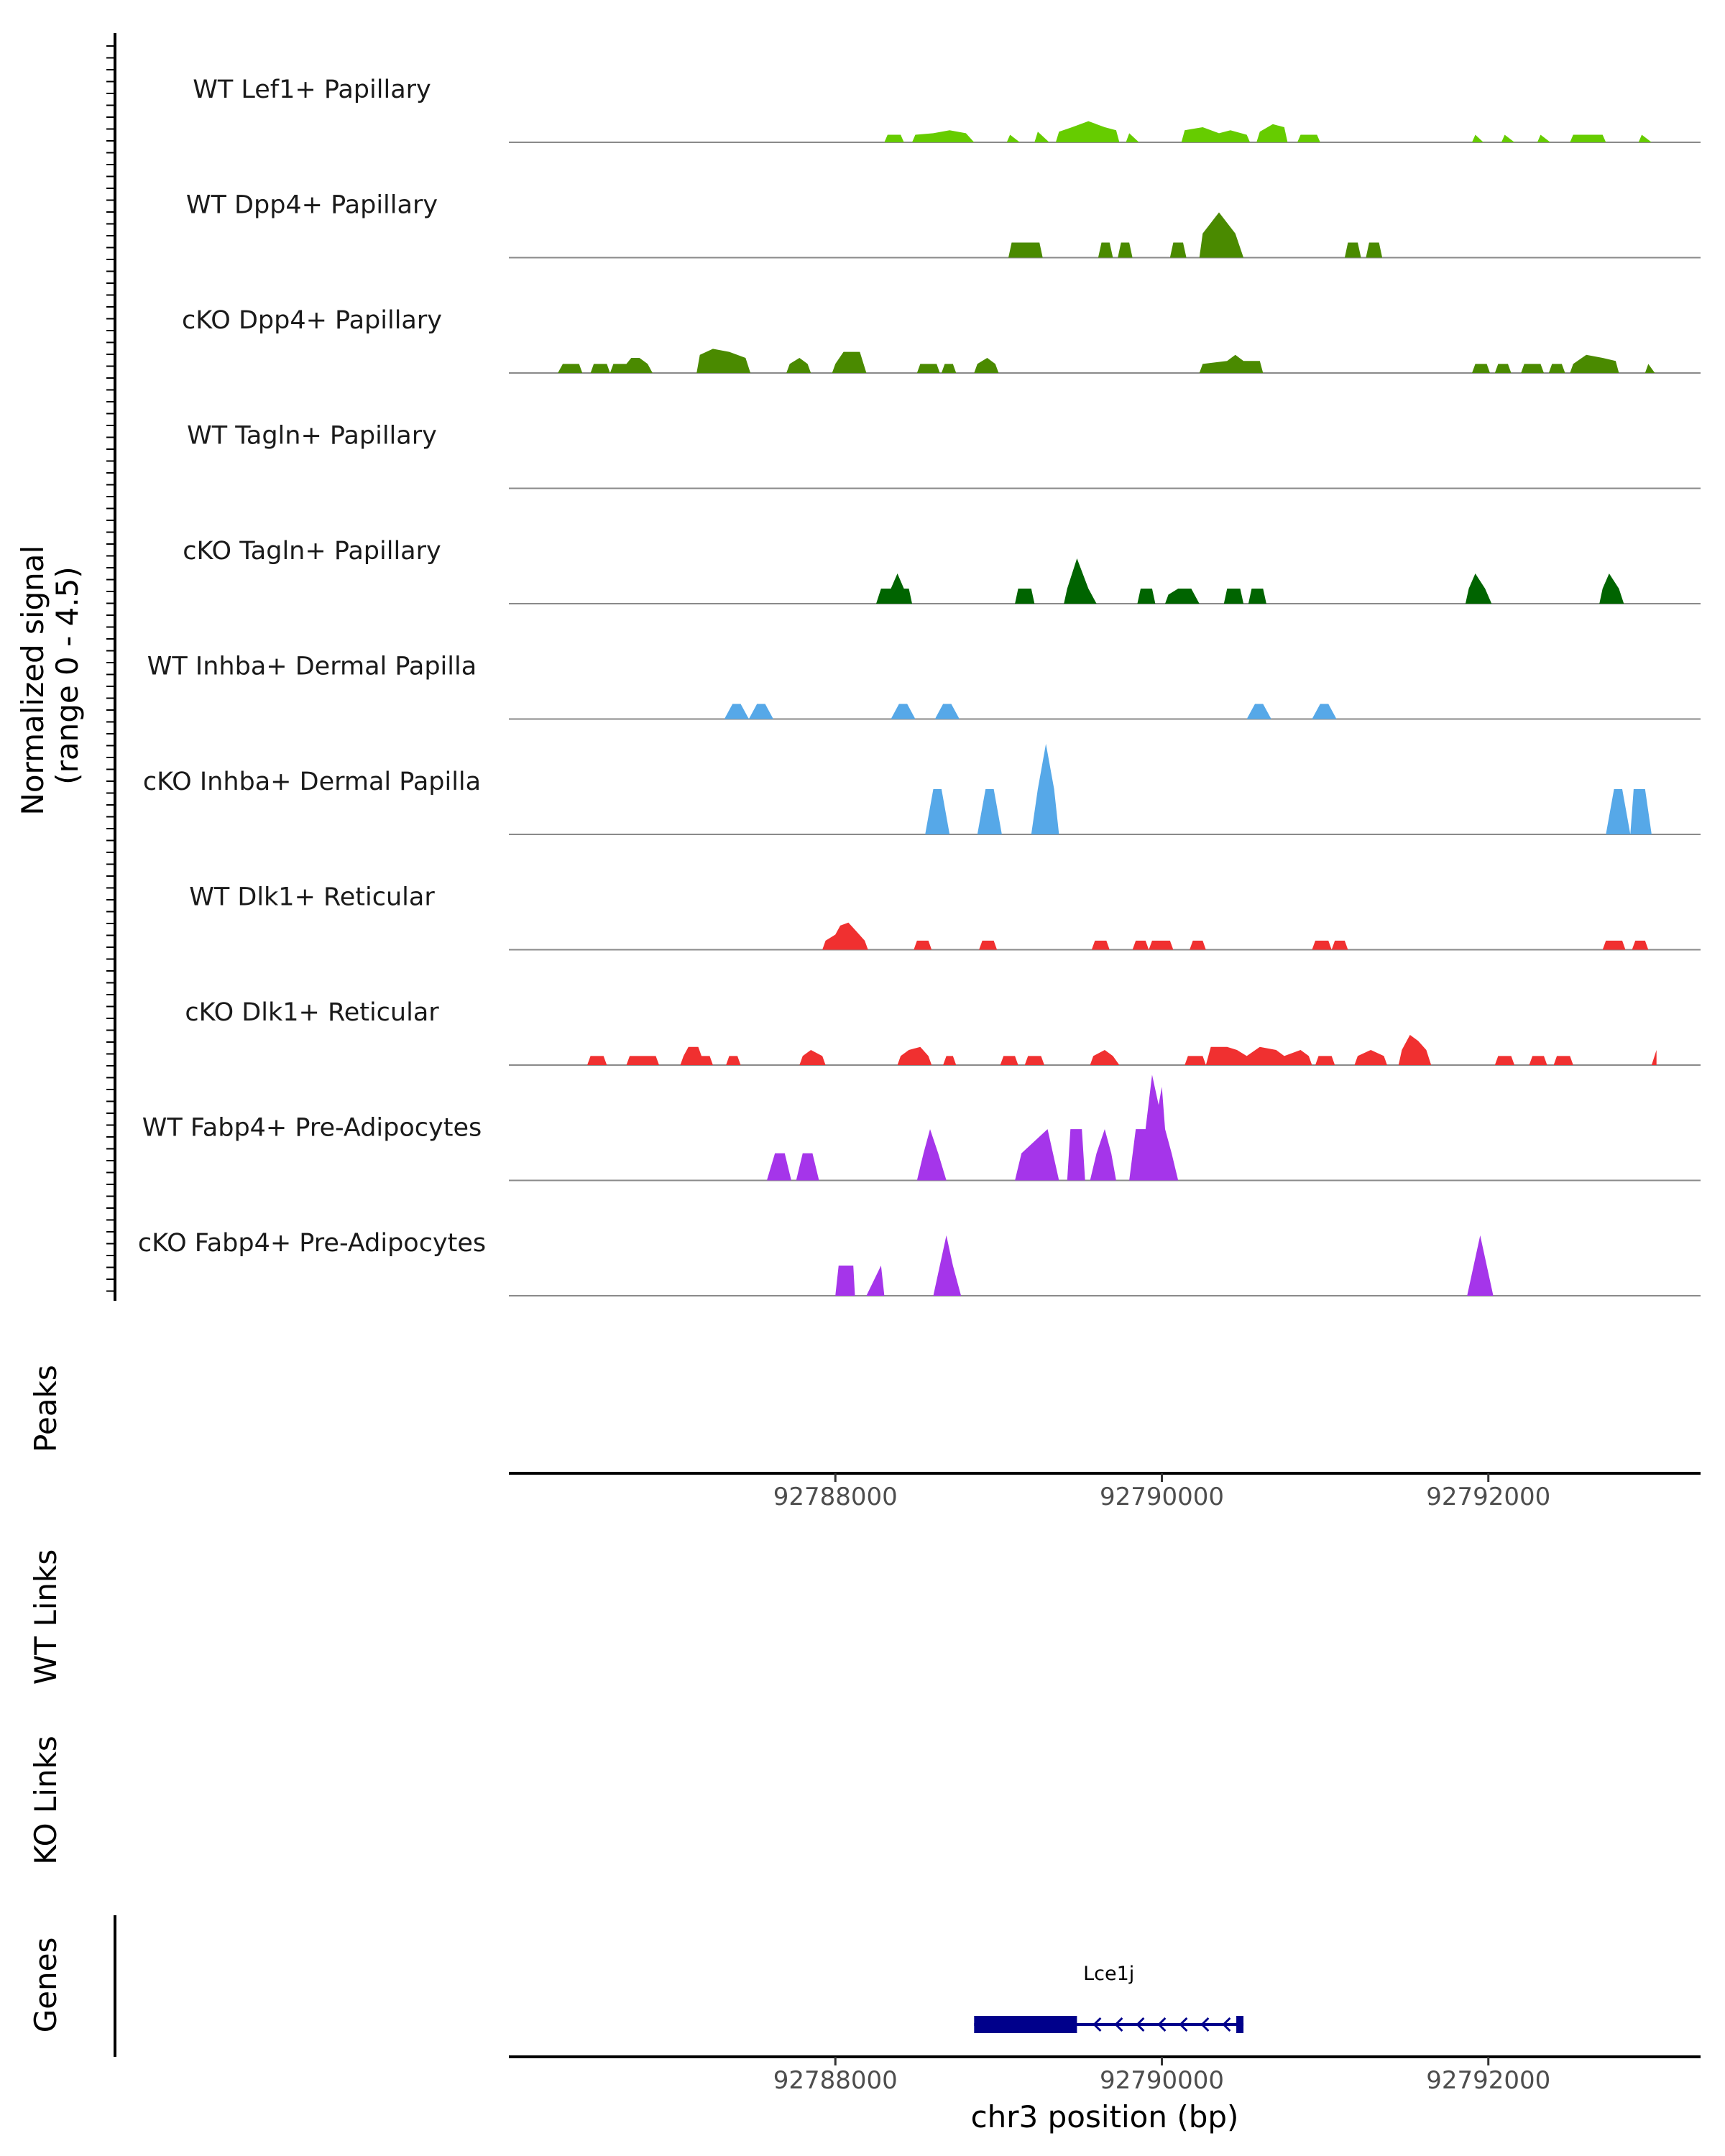  I want to click on track-label: WT Dlk1+ Reticular, so click(312, 897).